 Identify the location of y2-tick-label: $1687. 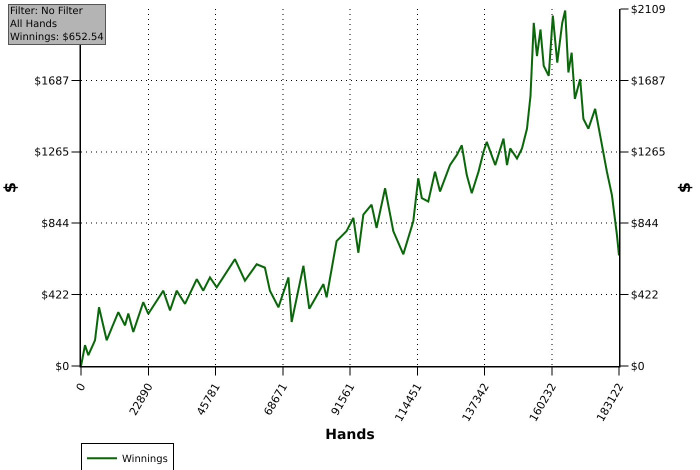
(648, 81).